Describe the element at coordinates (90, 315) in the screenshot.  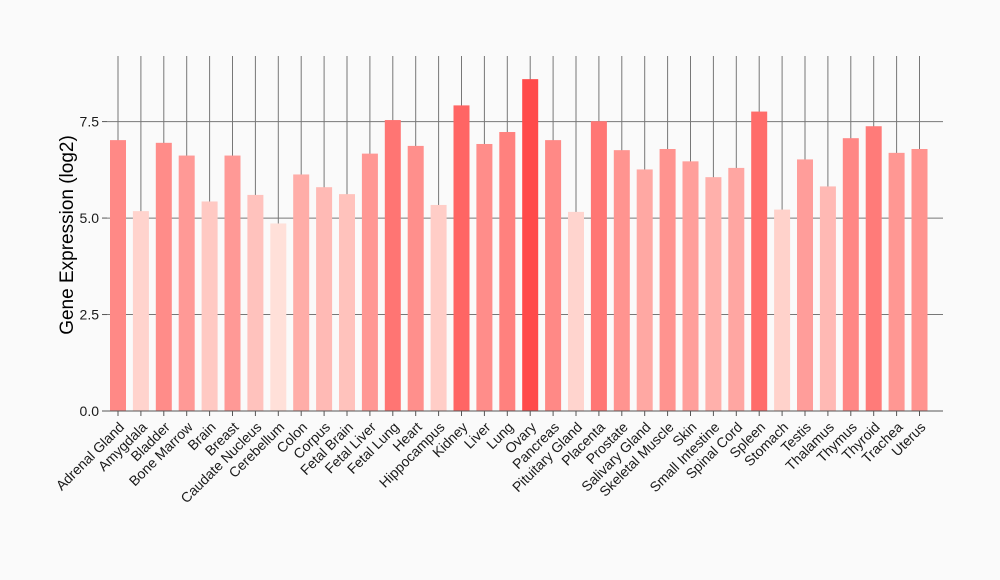
I see `y-tick-label: 2.5` at that location.